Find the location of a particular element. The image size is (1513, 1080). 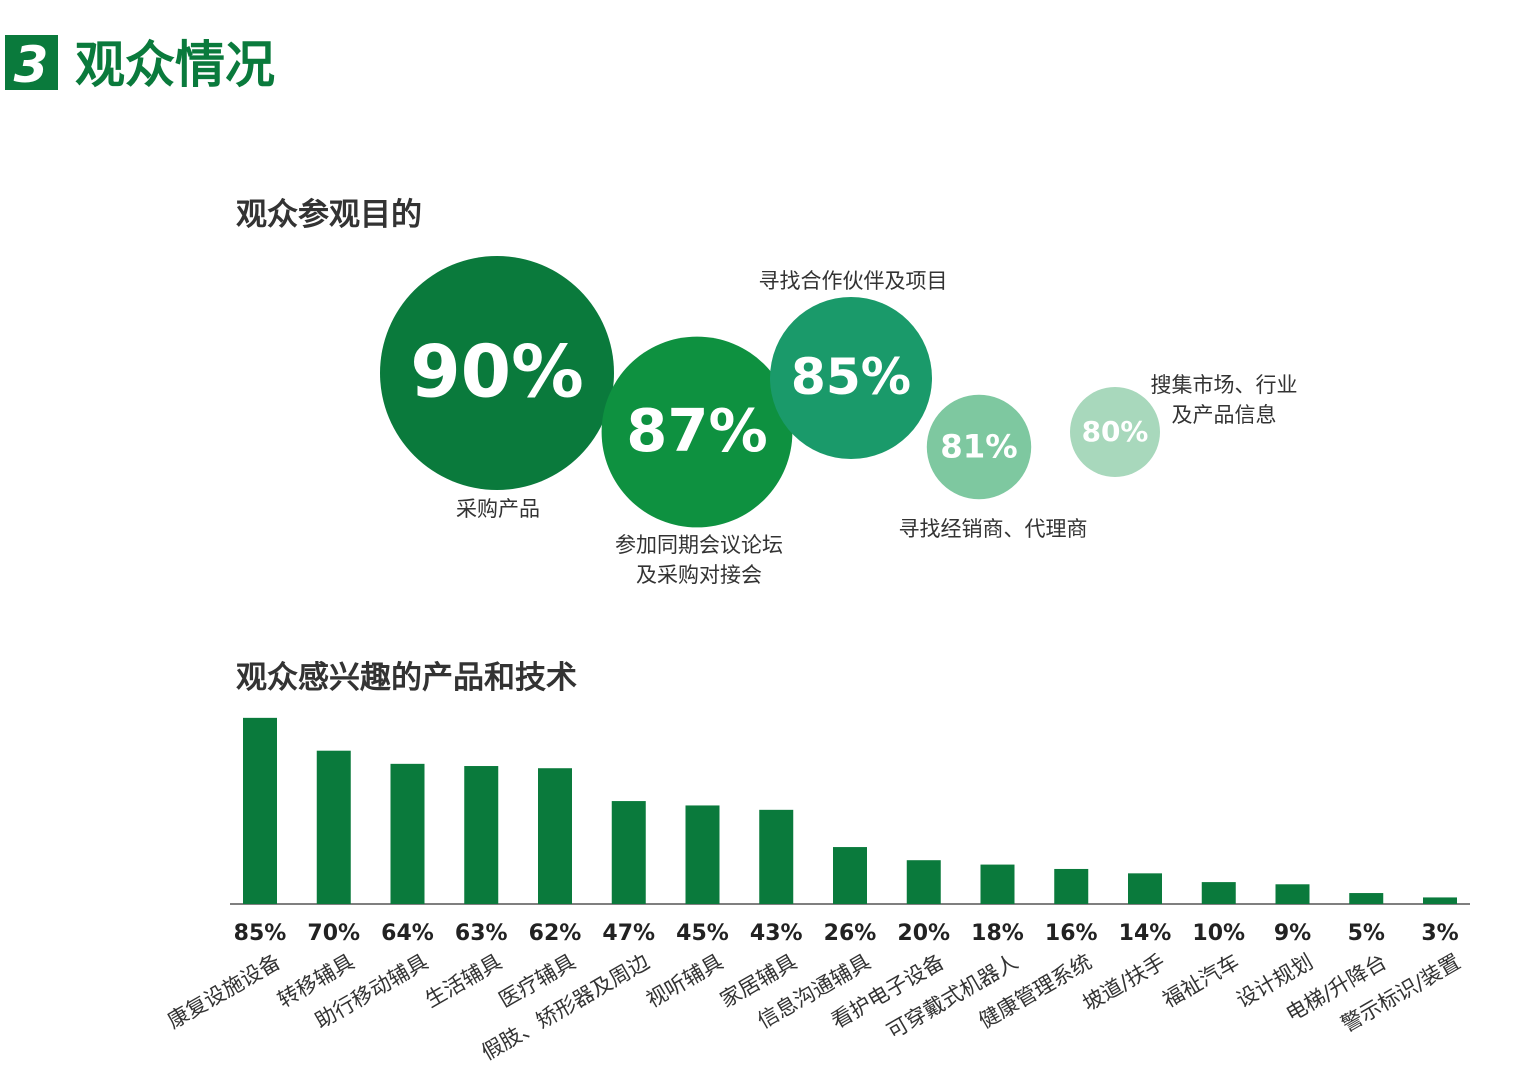

value-label: 63% is located at coordinates (481, 933).